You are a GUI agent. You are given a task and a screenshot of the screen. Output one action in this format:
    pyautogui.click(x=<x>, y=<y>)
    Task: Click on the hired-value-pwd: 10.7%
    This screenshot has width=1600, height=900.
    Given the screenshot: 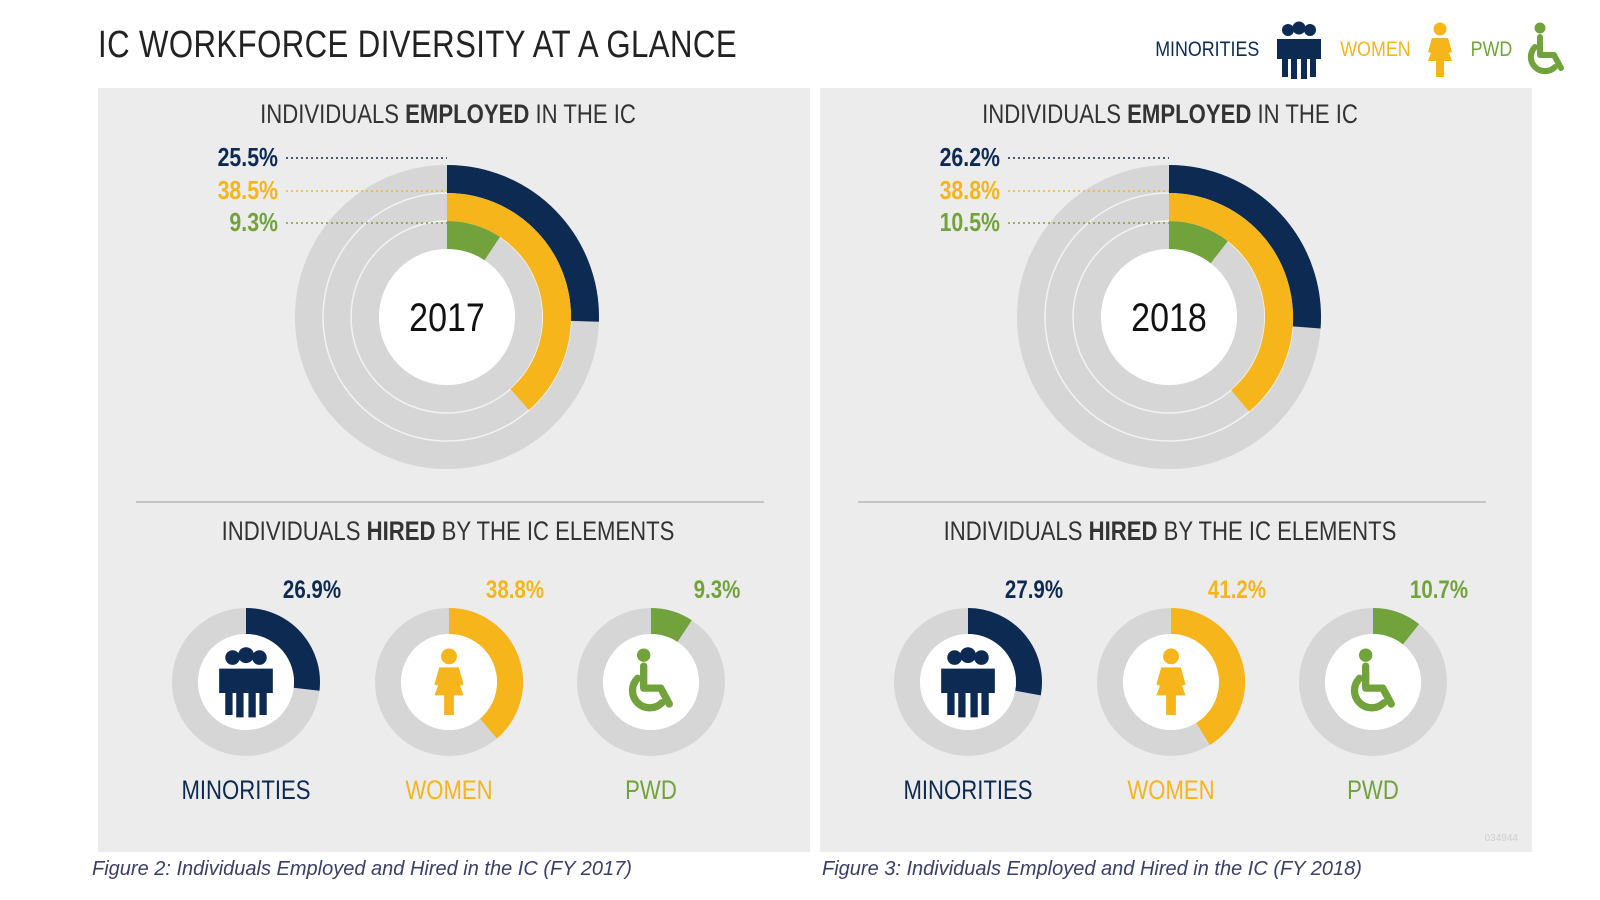 What is the action you would take?
    pyautogui.click(x=1439, y=589)
    